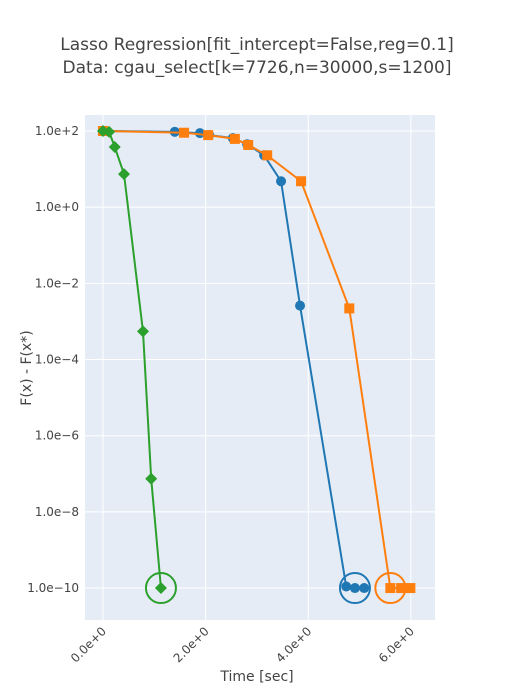  Describe the element at coordinates (256, 677) in the screenshot. I see `x-axis-title: Time [sec]` at that location.